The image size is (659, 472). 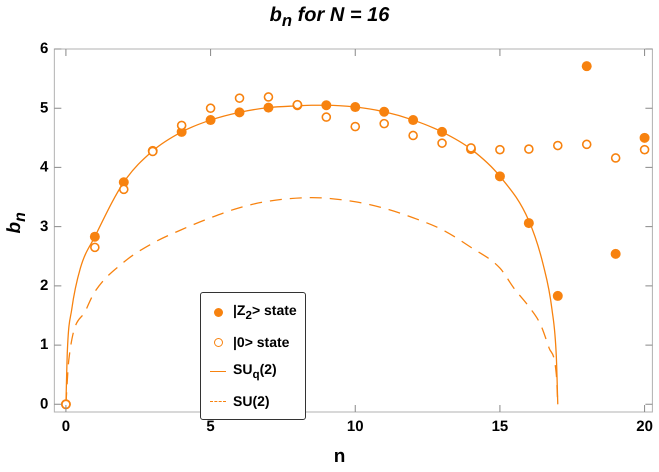 What do you see at coordinates (329, 17) in the screenshot?
I see `chart-title: b$_{n}$ for N = 16` at bounding box center [329, 17].